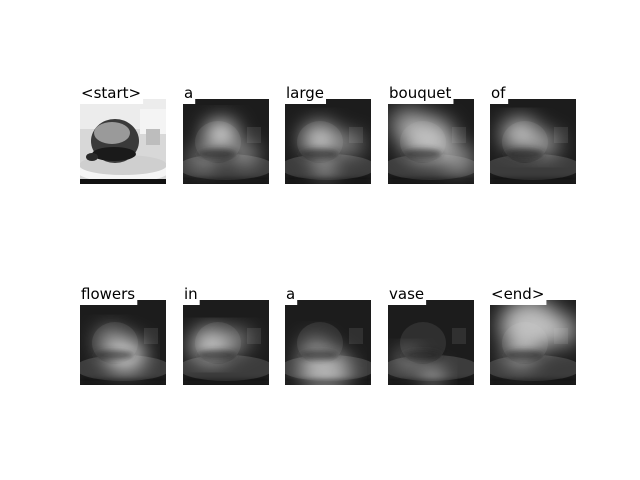  I want to click on caption-word: of, so click(498, 93).